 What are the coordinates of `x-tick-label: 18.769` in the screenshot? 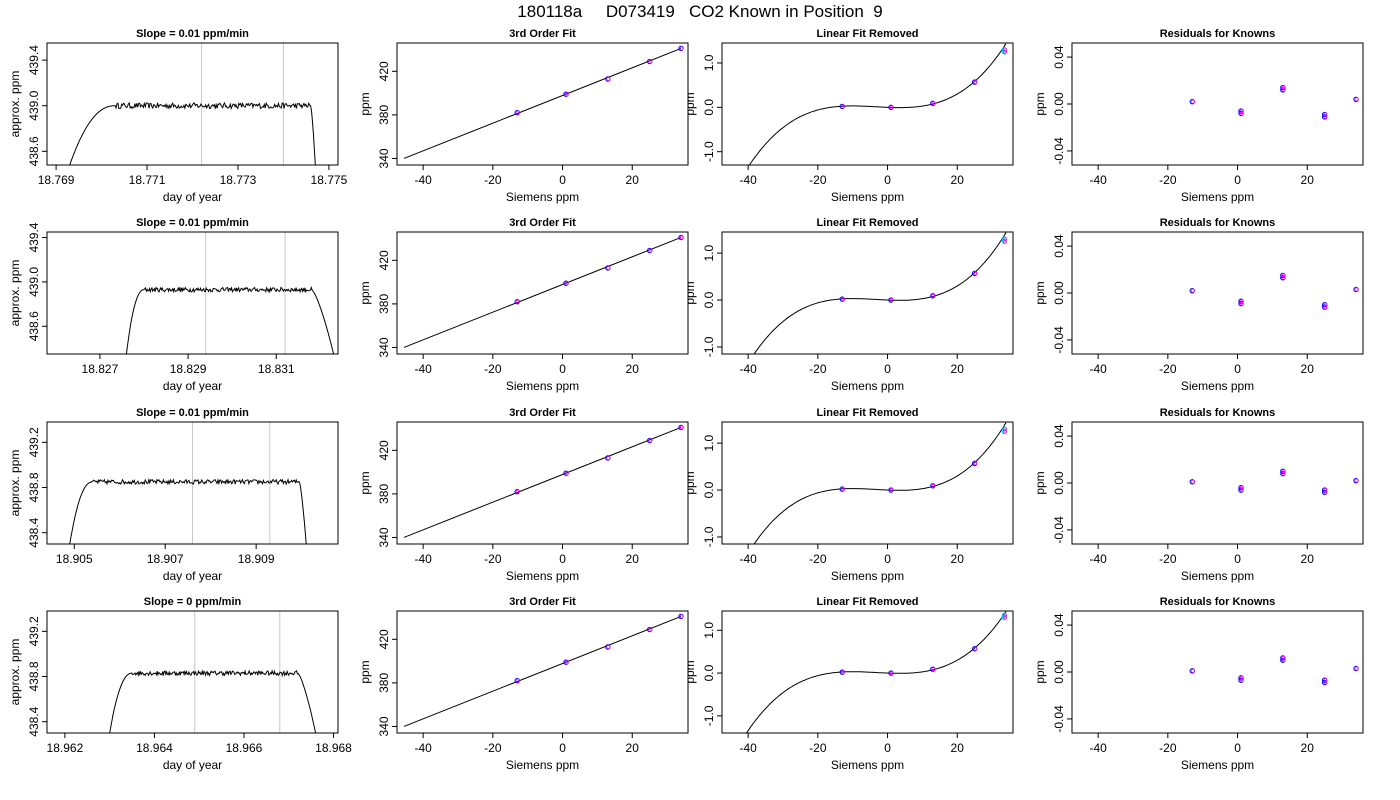 It's located at (56, 180).